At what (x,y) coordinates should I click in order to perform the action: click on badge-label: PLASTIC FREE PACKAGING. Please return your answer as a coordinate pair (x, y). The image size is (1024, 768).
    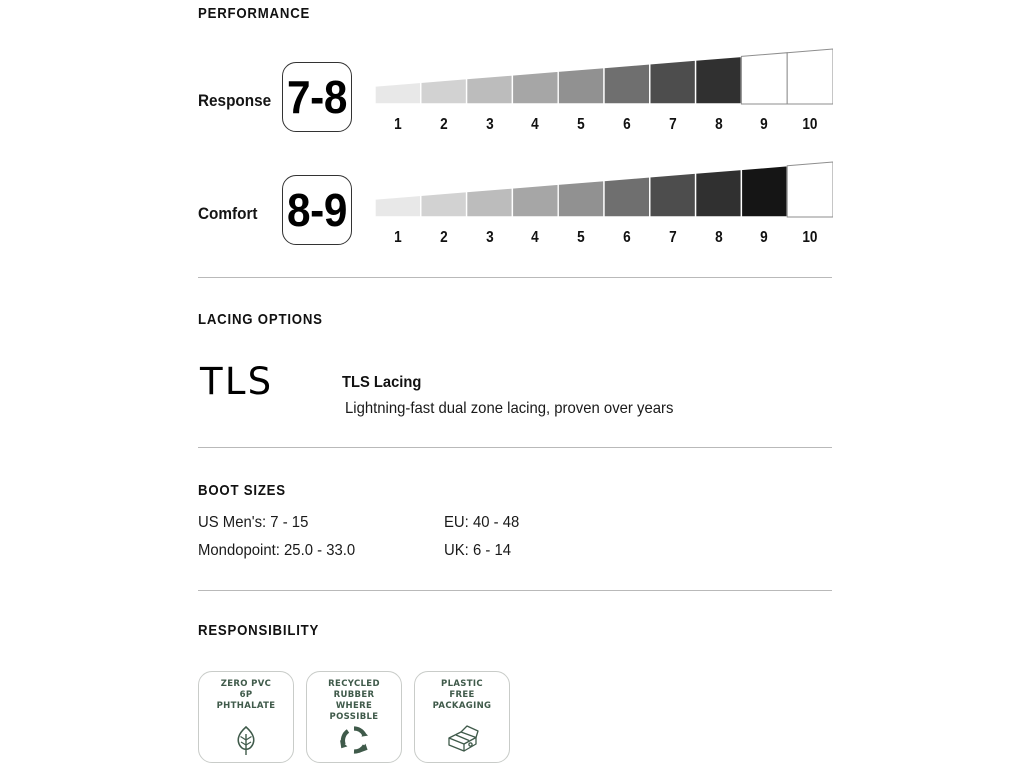
    Looking at the image, I should click on (462, 695).